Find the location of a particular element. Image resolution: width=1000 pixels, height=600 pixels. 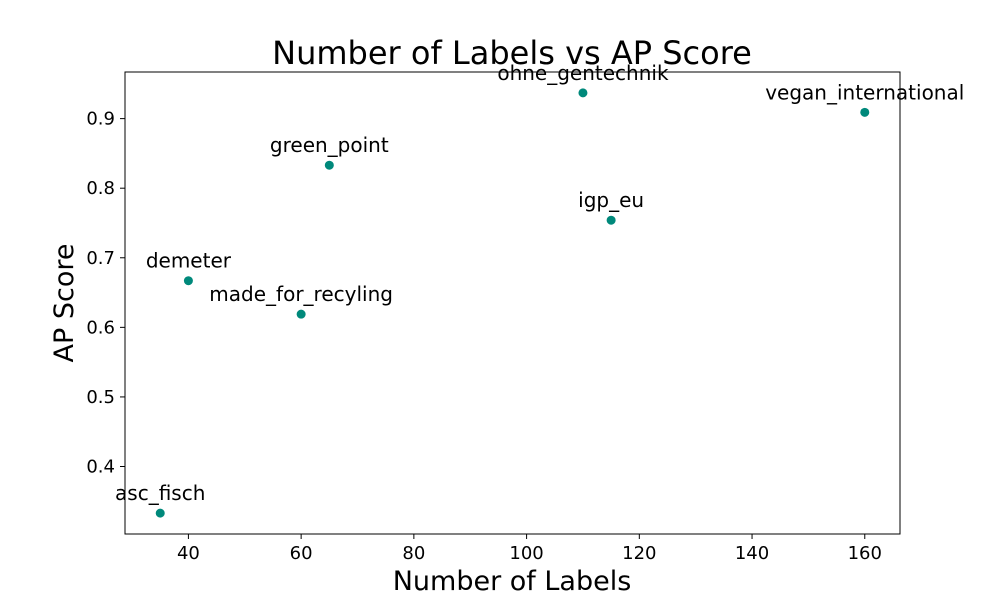

y-axis-label: AP Score is located at coordinates (64, 303).